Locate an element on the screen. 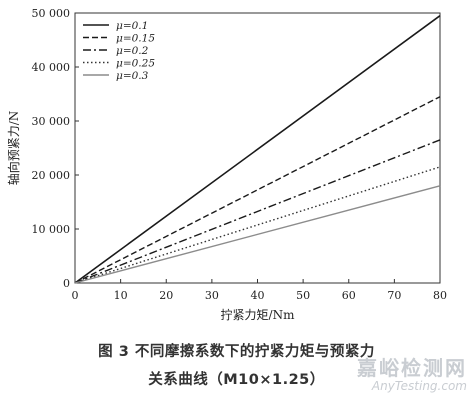 The image size is (473, 405). x-tick-label: 40 is located at coordinates (258, 295).